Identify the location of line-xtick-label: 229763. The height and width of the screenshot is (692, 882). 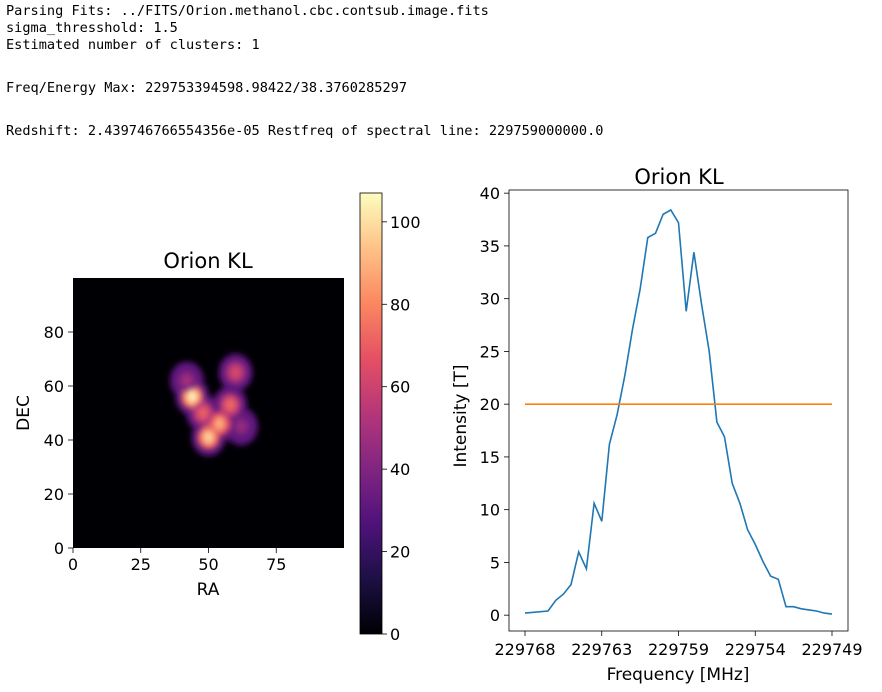
(601, 649).